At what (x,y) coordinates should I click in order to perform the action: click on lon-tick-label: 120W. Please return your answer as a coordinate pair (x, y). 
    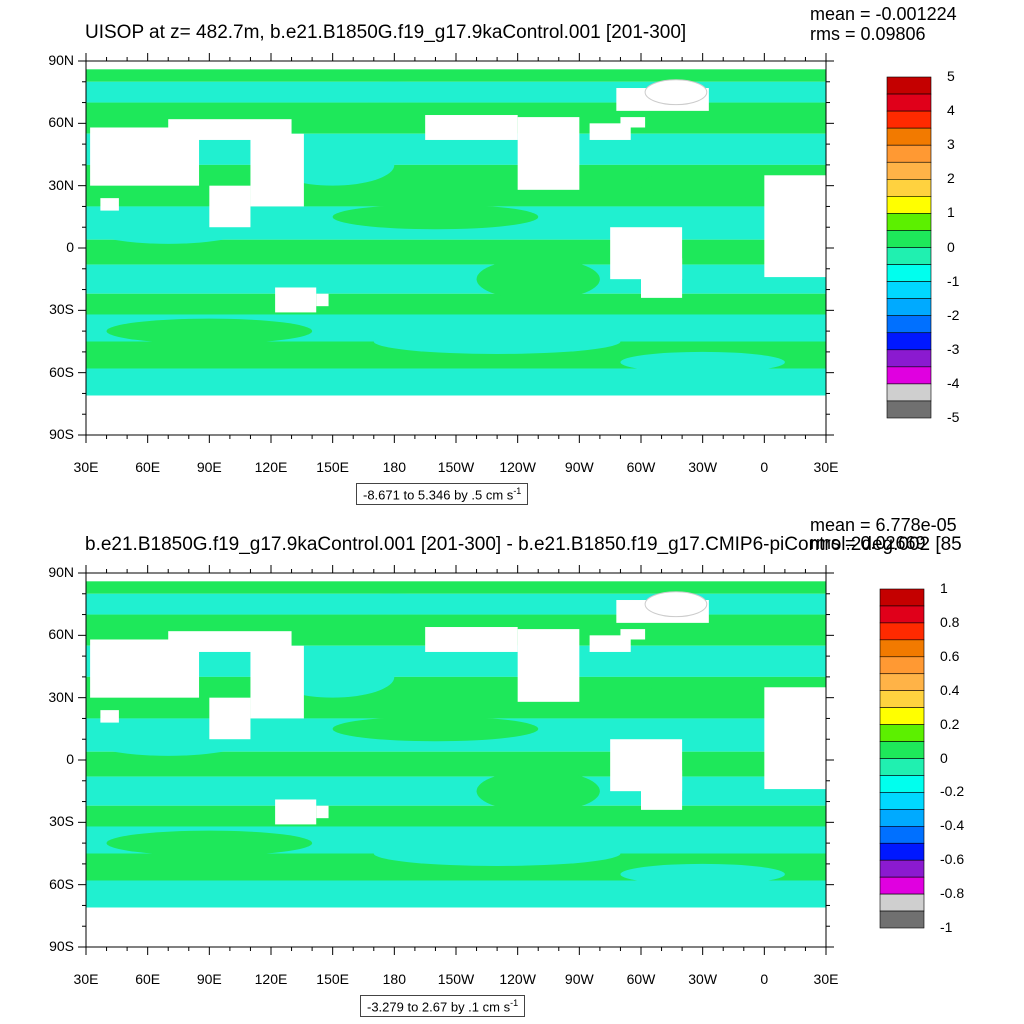
    Looking at the image, I should click on (517, 979).